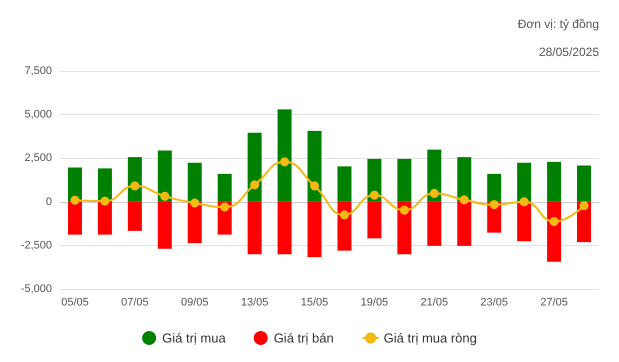  I want to click on legend-label: Giá trị mua, so click(194, 338).